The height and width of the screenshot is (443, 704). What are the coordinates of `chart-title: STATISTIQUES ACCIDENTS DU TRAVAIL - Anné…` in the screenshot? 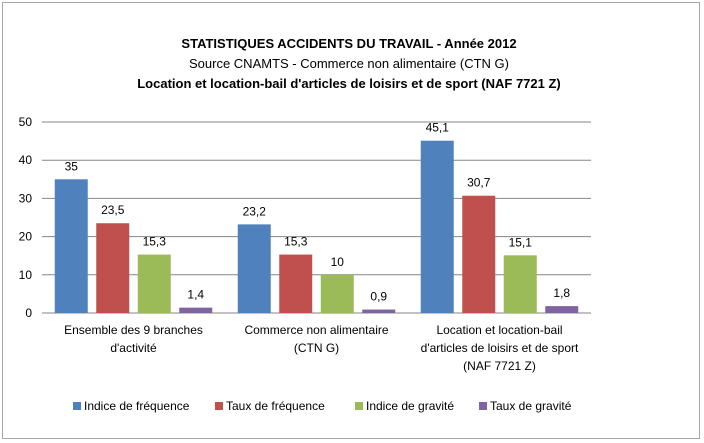 It's located at (349, 63).